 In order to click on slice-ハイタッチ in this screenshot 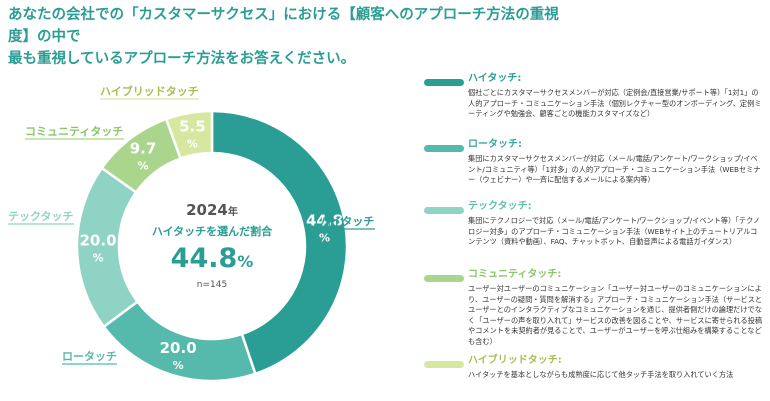, I will do `click(279, 242)`.